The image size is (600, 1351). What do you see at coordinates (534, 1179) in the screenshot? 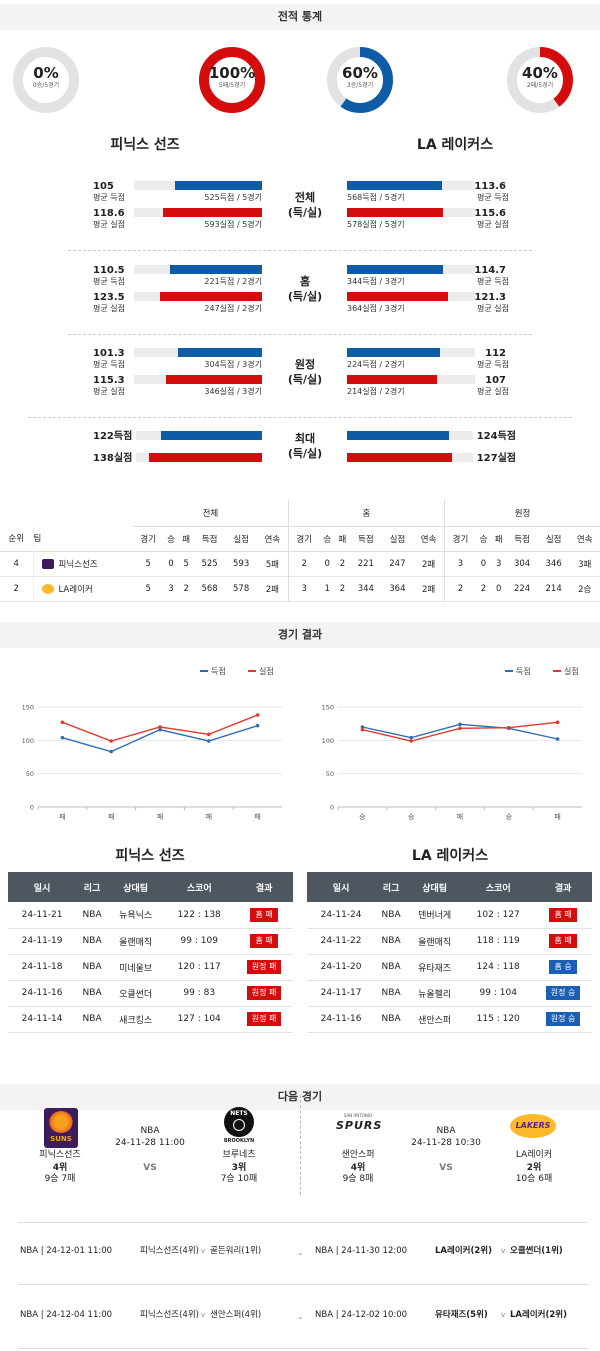
I see `next-right-rec2: 10승 6패` at bounding box center [534, 1179].